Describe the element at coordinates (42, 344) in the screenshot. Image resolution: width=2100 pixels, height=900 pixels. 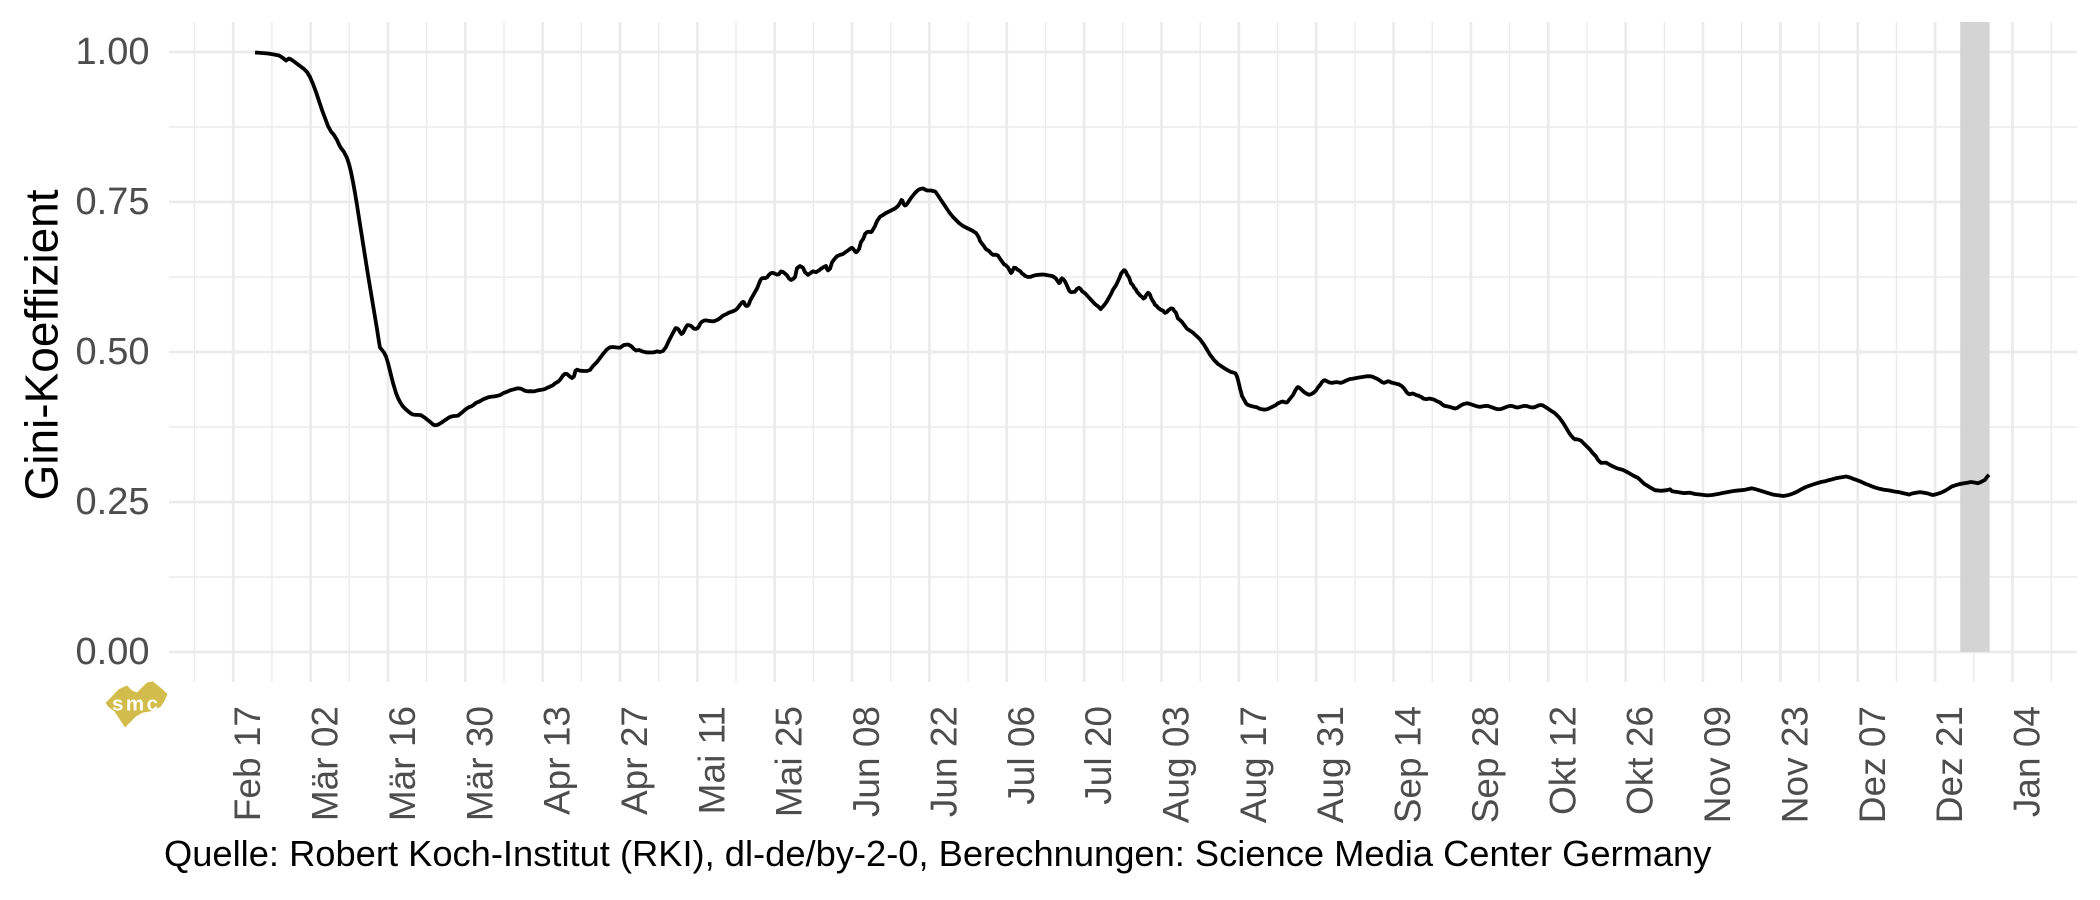
I see `svg-text: Gini-Koeffizient` at that location.